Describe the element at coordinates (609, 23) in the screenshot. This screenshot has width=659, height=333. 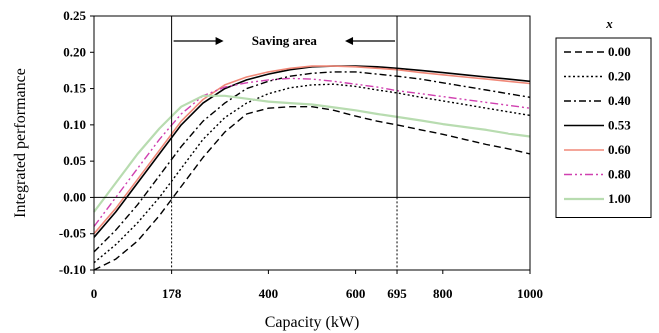
I see `legend-title: x` at that location.